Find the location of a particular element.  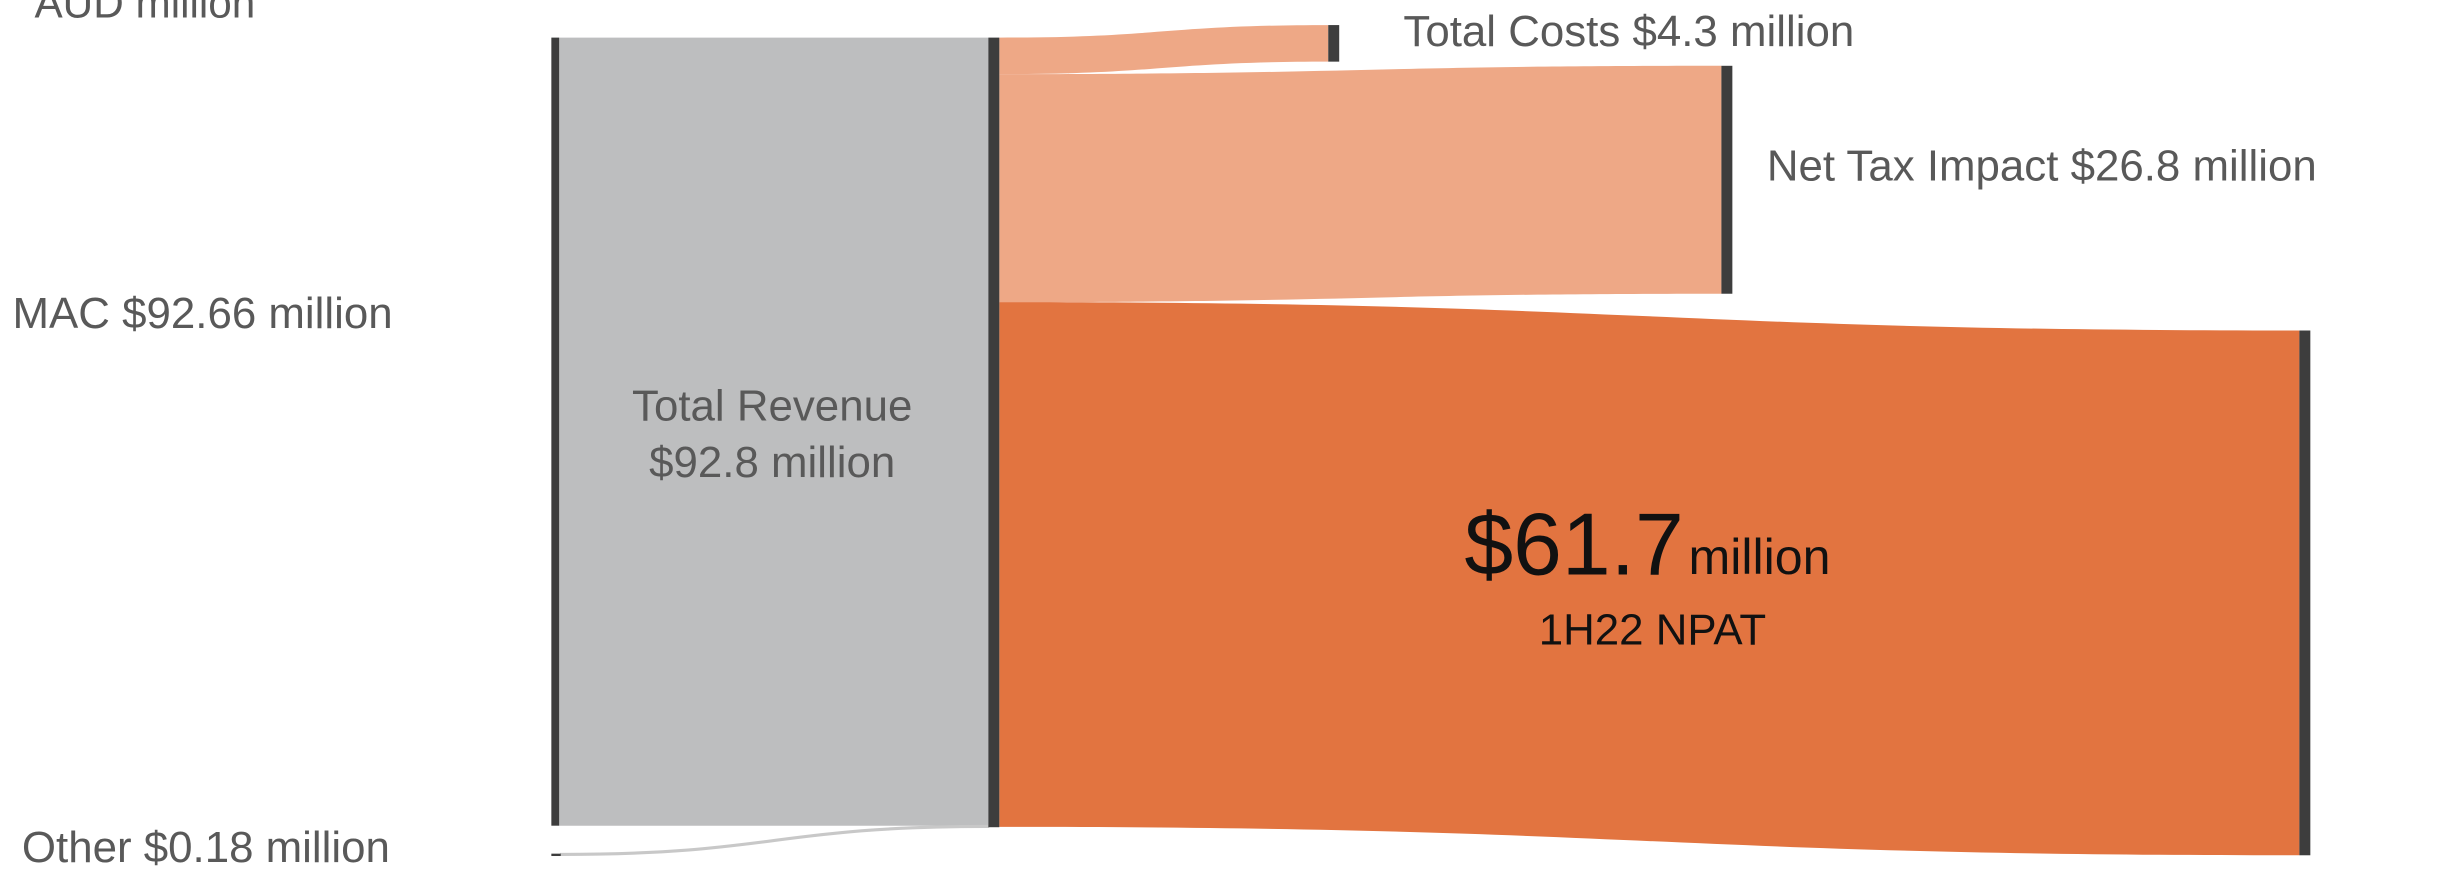

node-label: Net Tax Impact $26.8 million is located at coordinates (2042, 166).